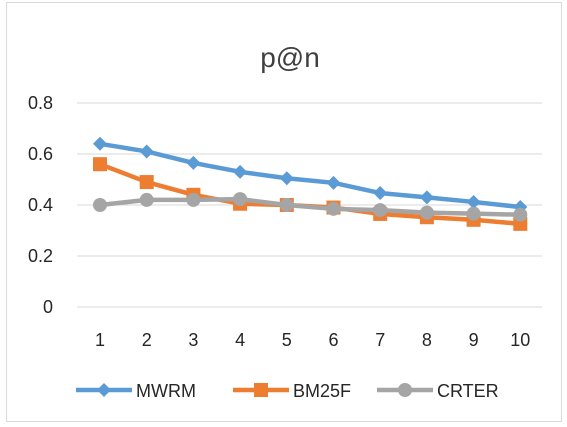 This screenshot has height=427, width=567. I want to click on legend-item-crter: CRTER, so click(438, 391).